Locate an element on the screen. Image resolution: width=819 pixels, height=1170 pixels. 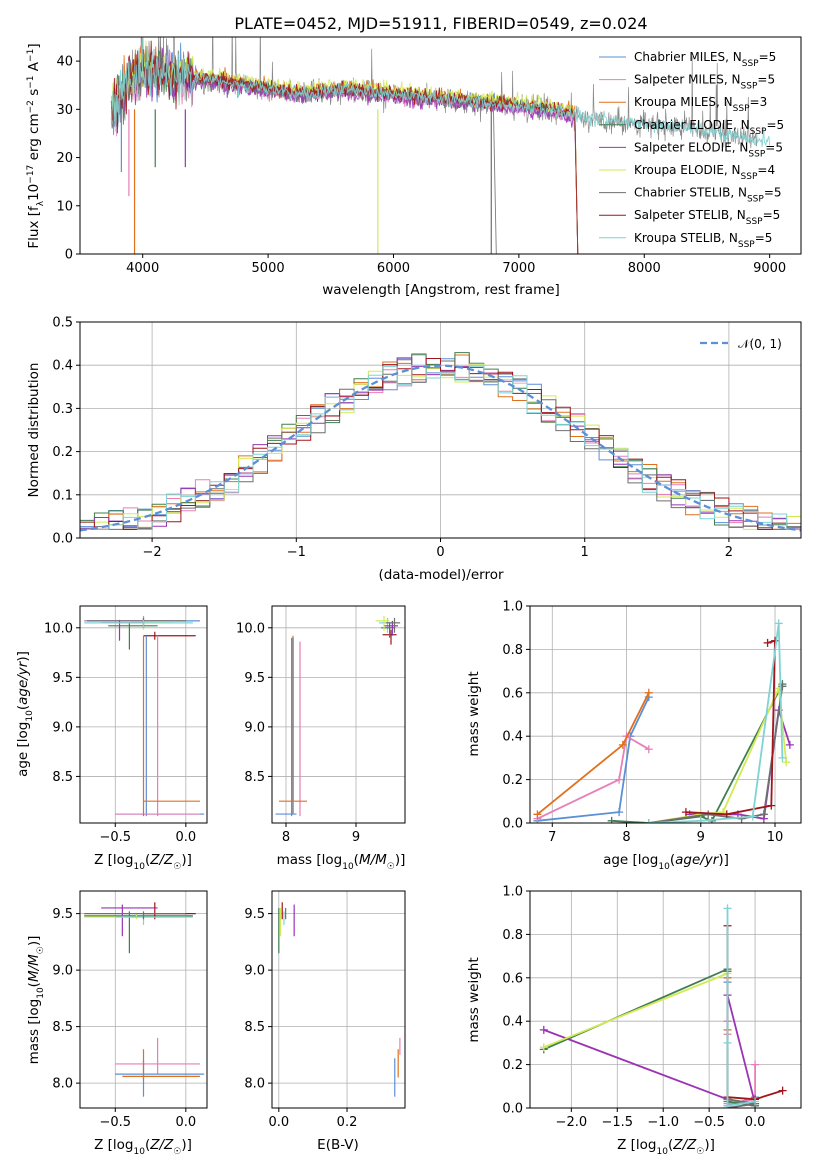
label-part: ☉ is located at coordinates (700, 1152).